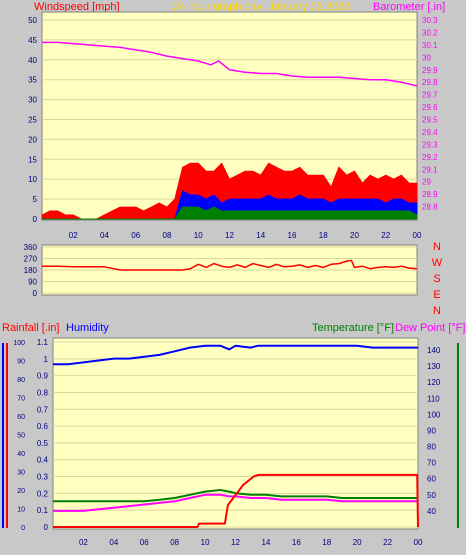  Describe the element at coordinates (21, 454) in the screenshot. I see `humidity-tick-label: 40` at that location.